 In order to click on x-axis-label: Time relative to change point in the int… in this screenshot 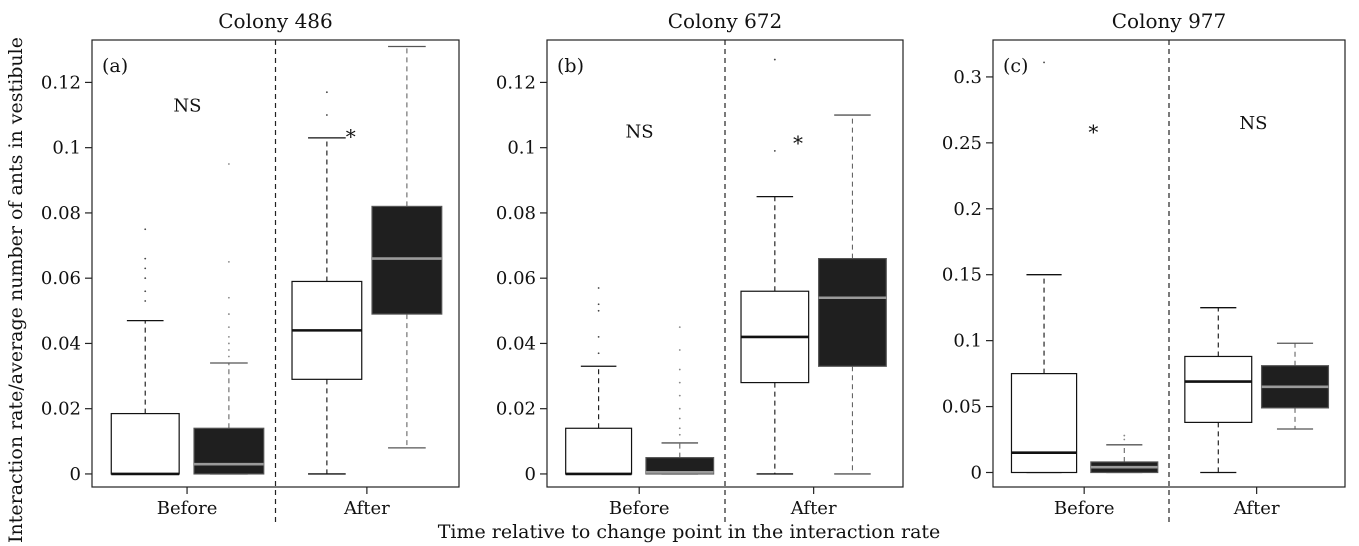, I will do `click(689, 532)`.